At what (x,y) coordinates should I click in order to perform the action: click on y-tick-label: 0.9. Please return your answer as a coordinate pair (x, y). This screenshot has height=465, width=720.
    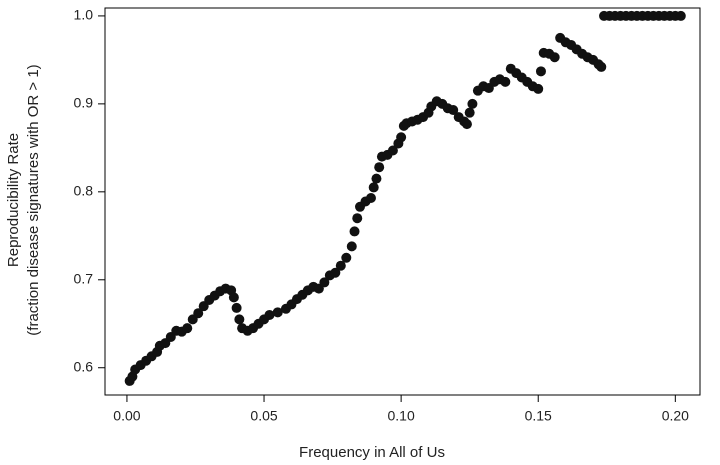
    Looking at the image, I should click on (84, 103).